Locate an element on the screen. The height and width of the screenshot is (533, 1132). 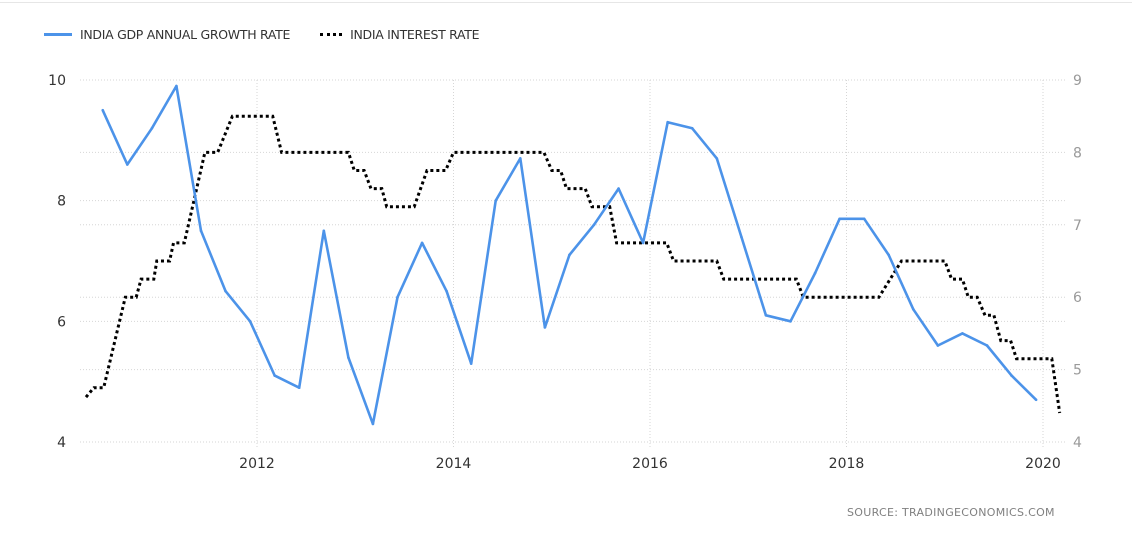
legend-label-interest: INDIA INTEREST RATE is located at coordinates (415, 34).